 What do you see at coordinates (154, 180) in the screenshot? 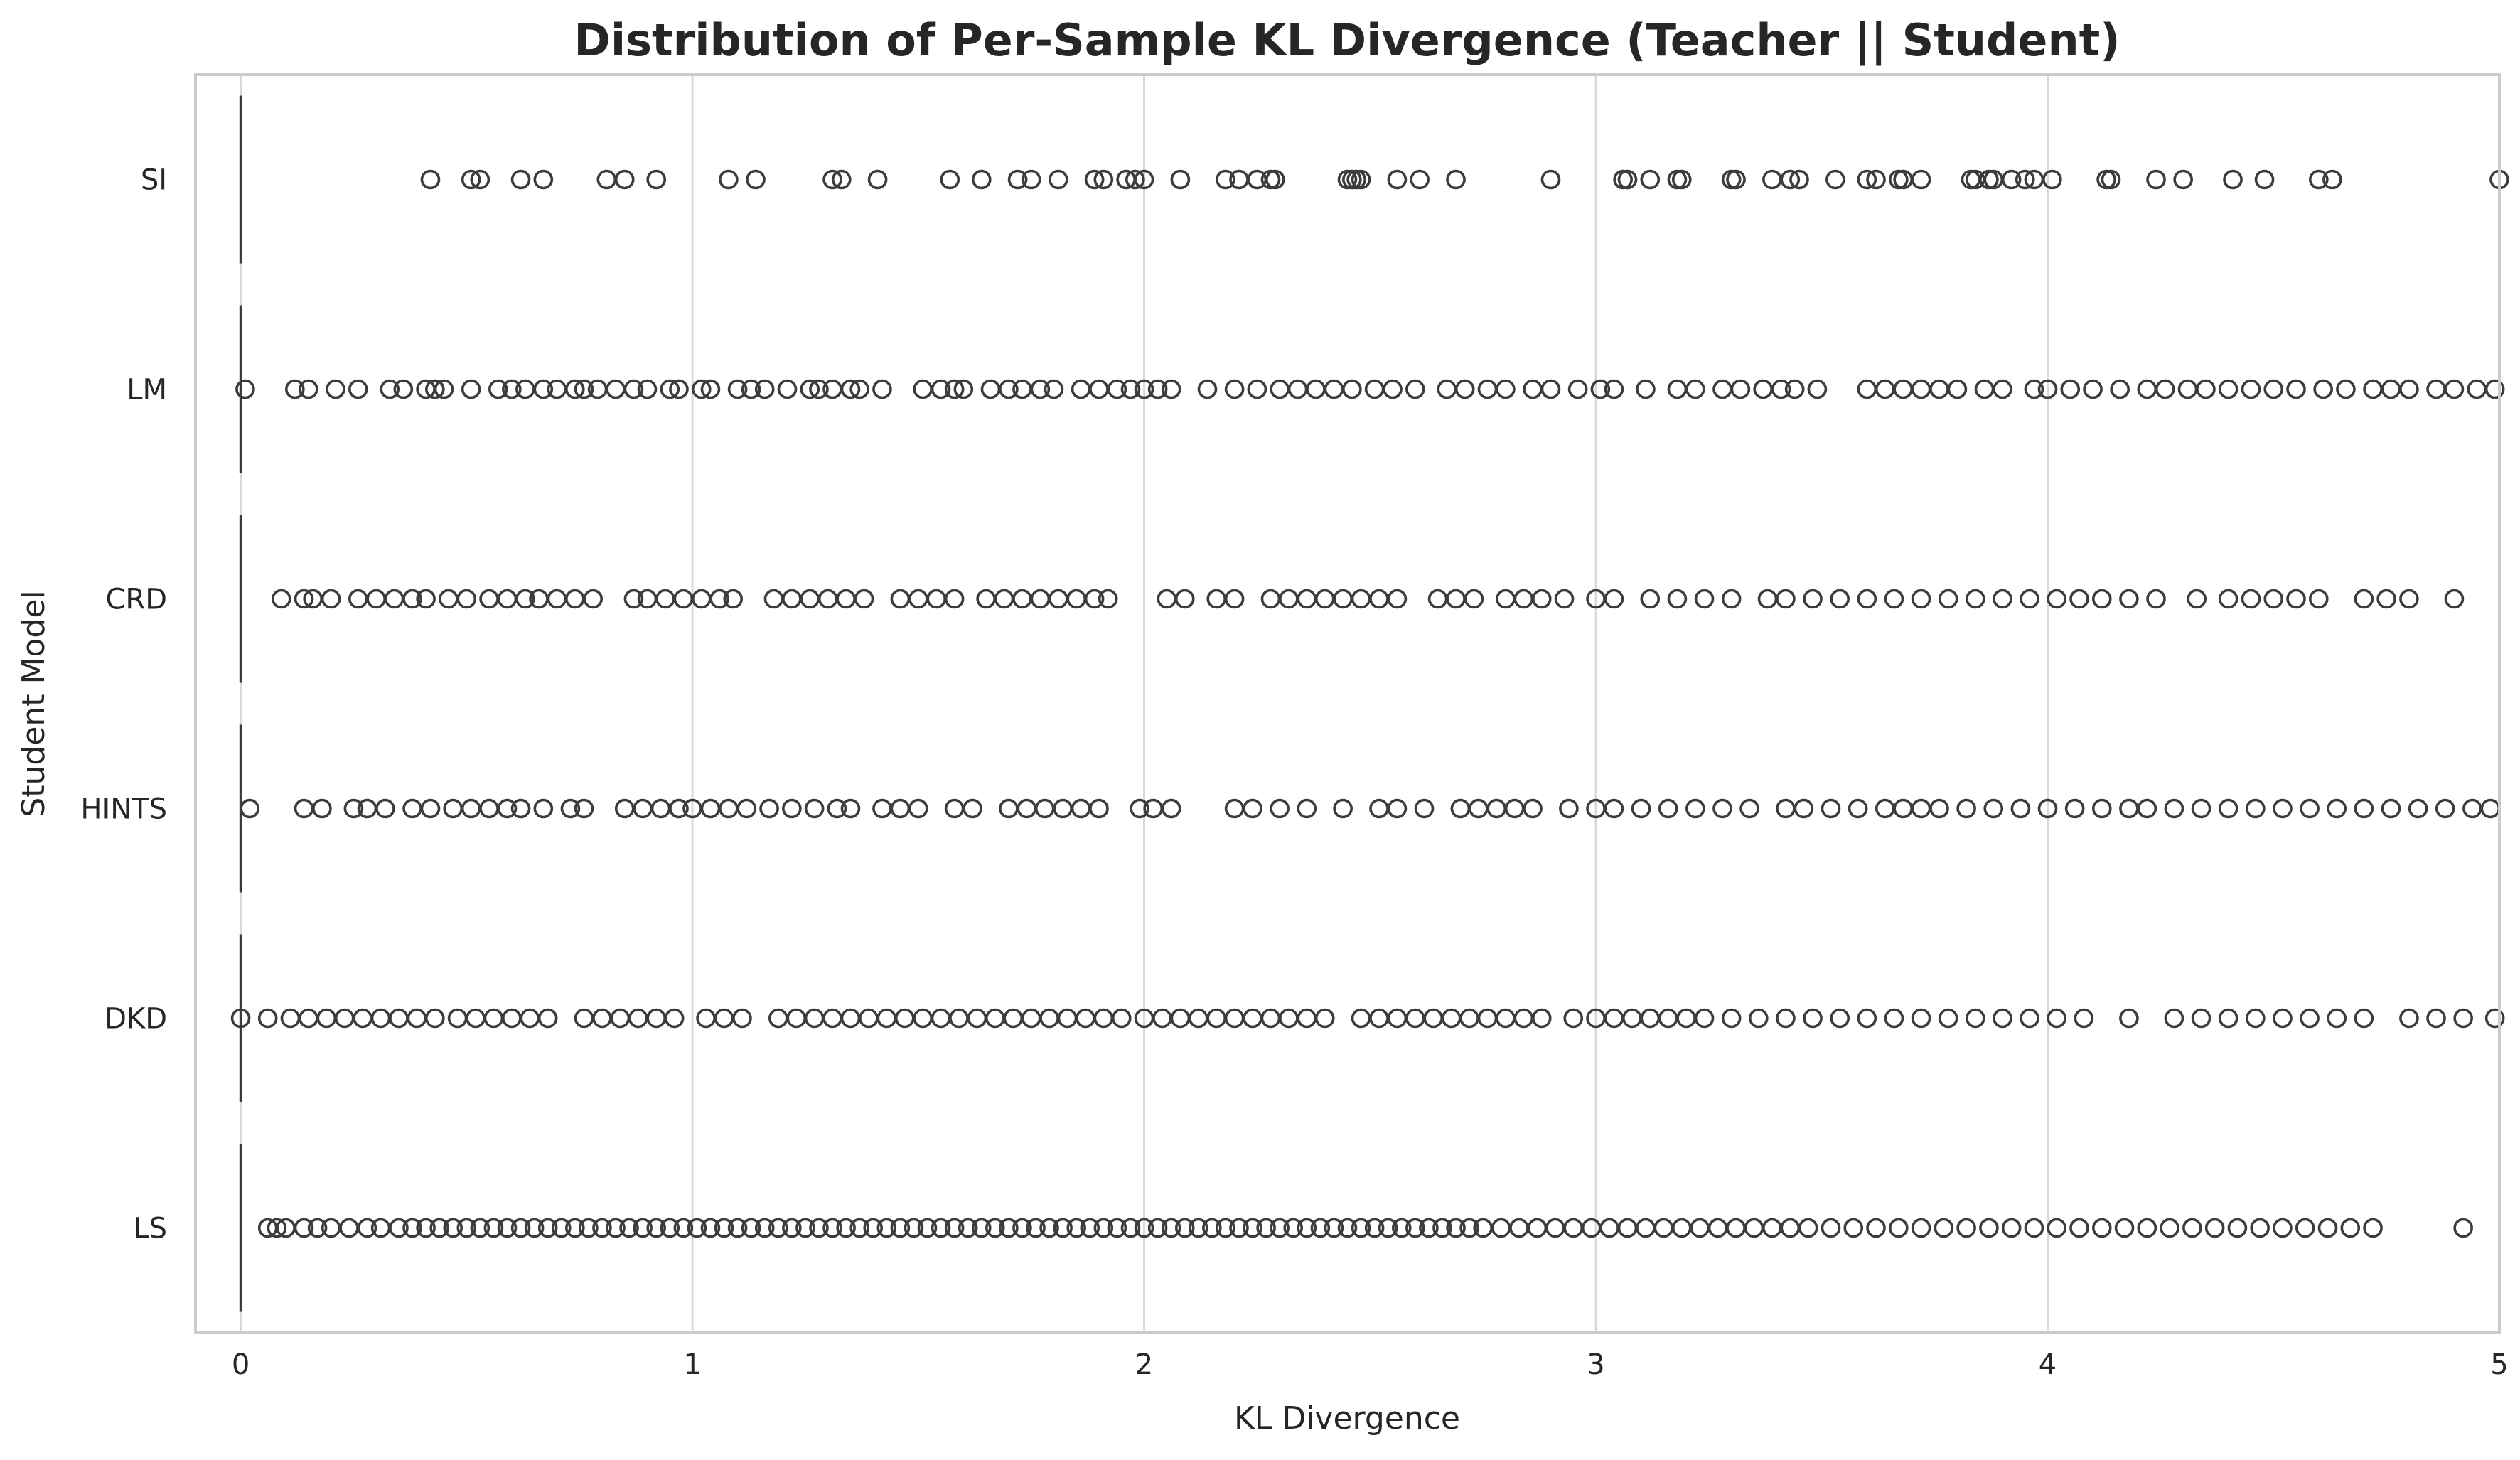
I see `y-tick-label: SI` at bounding box center [154, 180].